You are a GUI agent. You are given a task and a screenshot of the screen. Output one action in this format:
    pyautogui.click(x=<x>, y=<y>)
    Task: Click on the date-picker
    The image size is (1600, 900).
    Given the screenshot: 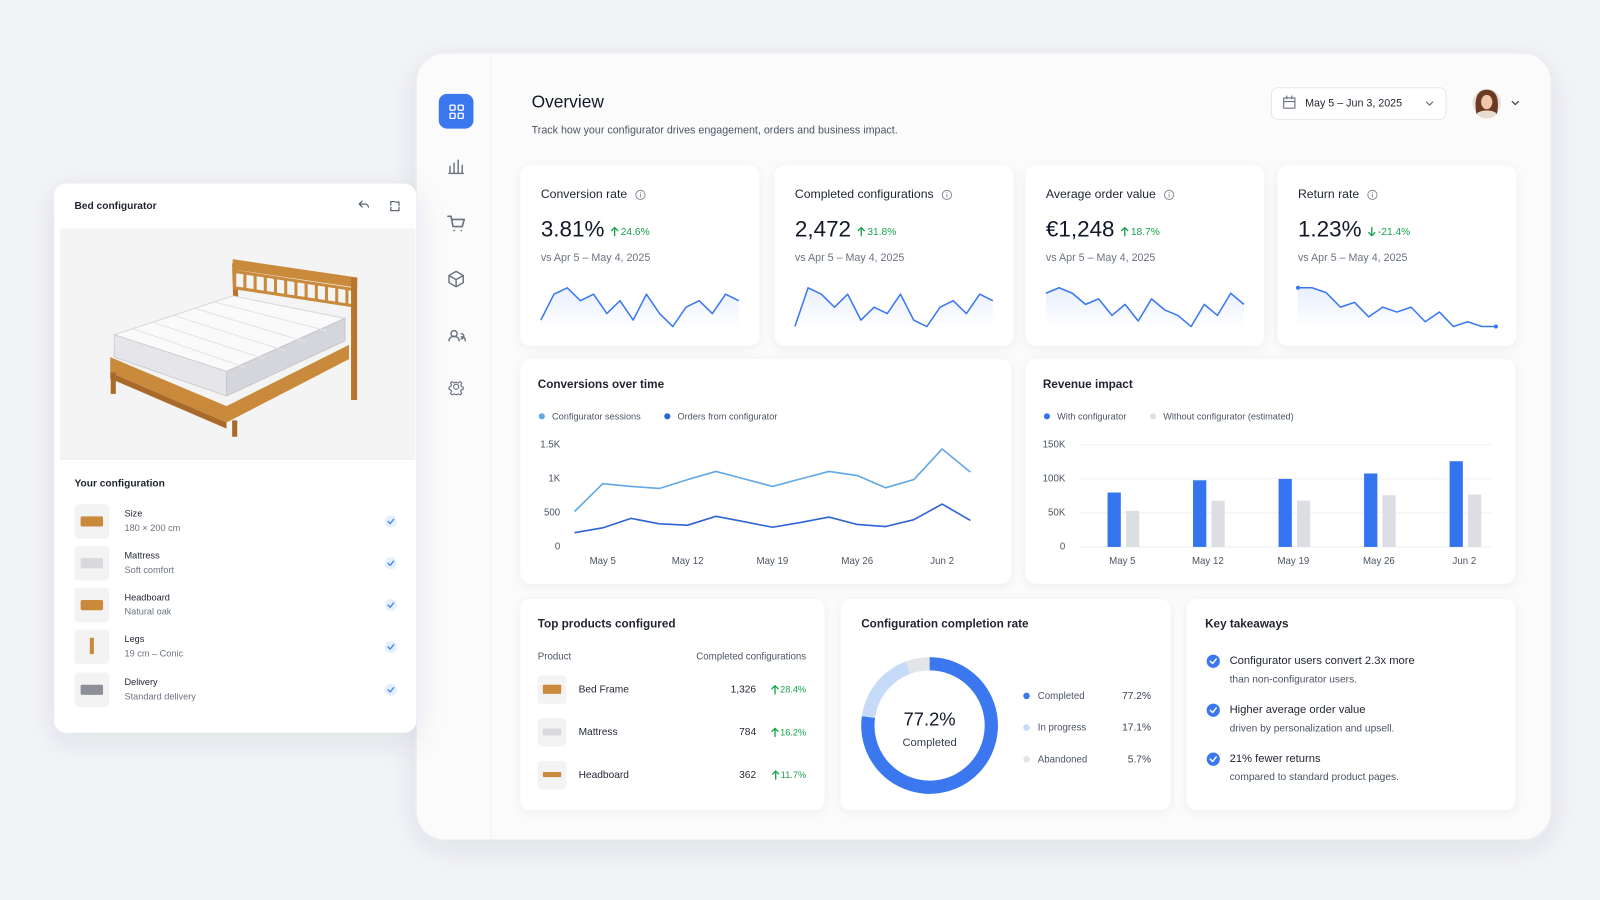 What is the action you would take?
    pyautogui.click(x=1358, y=103)
    